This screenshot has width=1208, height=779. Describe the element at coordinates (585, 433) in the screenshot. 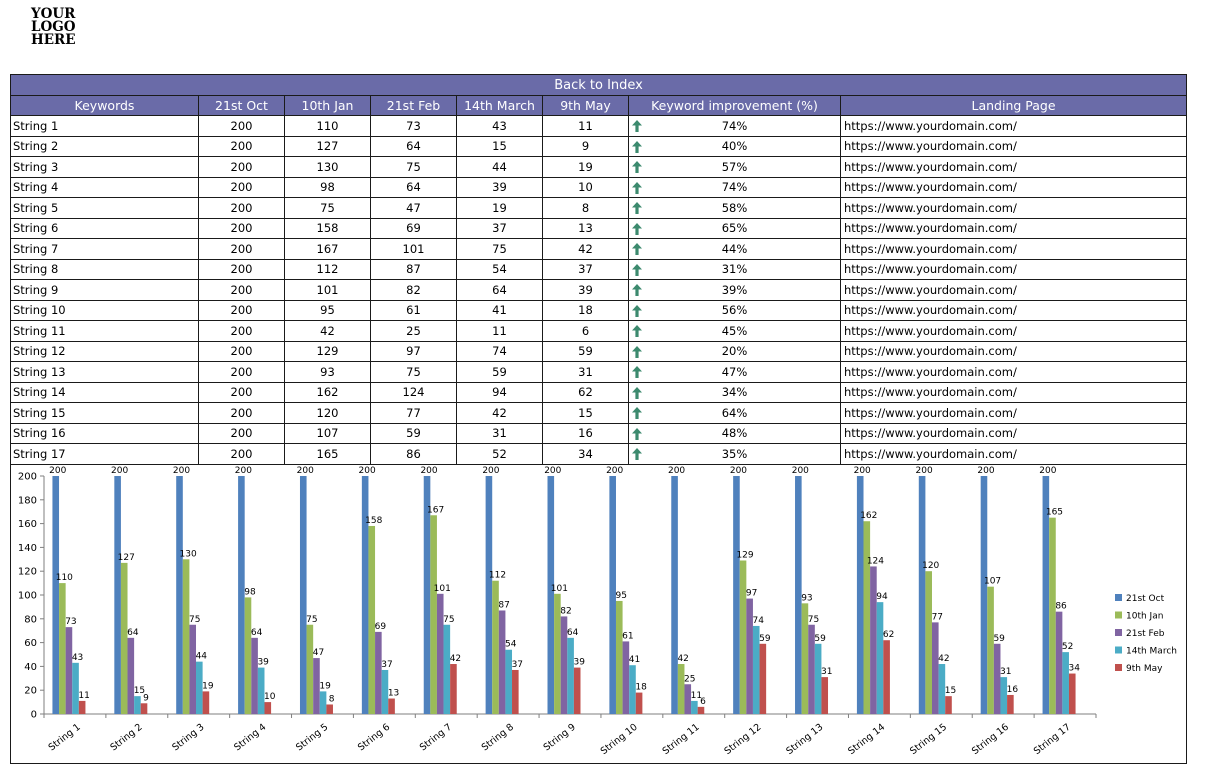

I see `rank-cell: 16` at that location.